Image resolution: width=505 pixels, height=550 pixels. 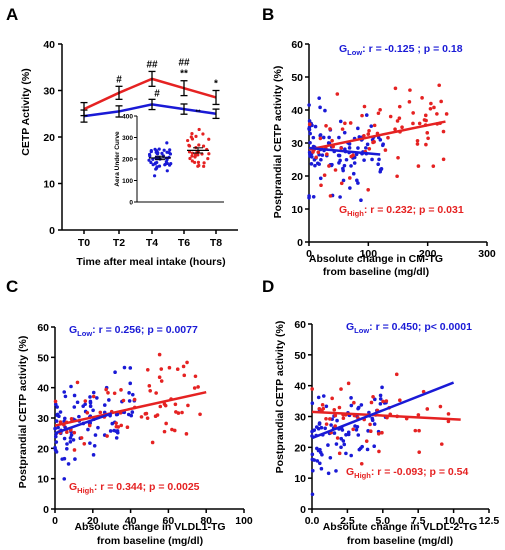 What do you see at coordinates (428, 254) in the screenshot?
I see `panel-b-xtick-label: 200` at bounding box center [428, 254].